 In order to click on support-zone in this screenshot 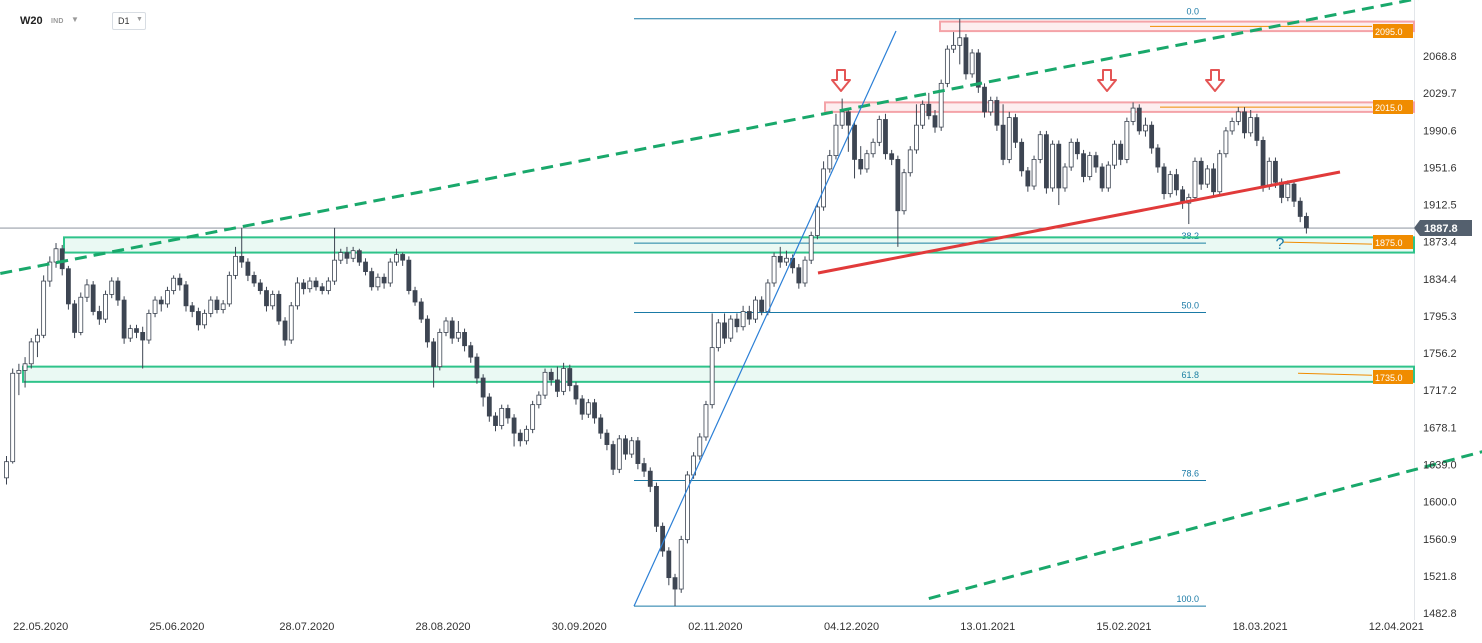, I will do `click(718, 374)`.